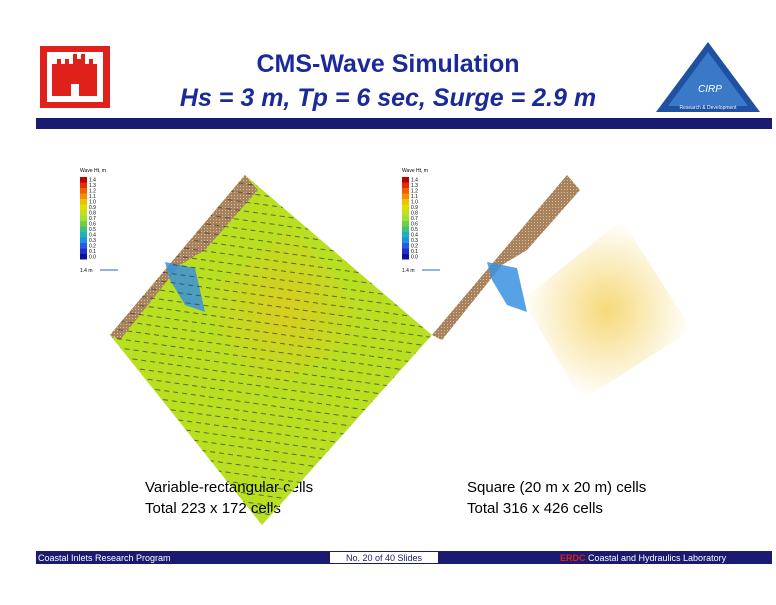  What do you see at coordinates (709, 108) in the screenshot?
I see `logo-caption: Research & Development` at bounding box center [709, 108].